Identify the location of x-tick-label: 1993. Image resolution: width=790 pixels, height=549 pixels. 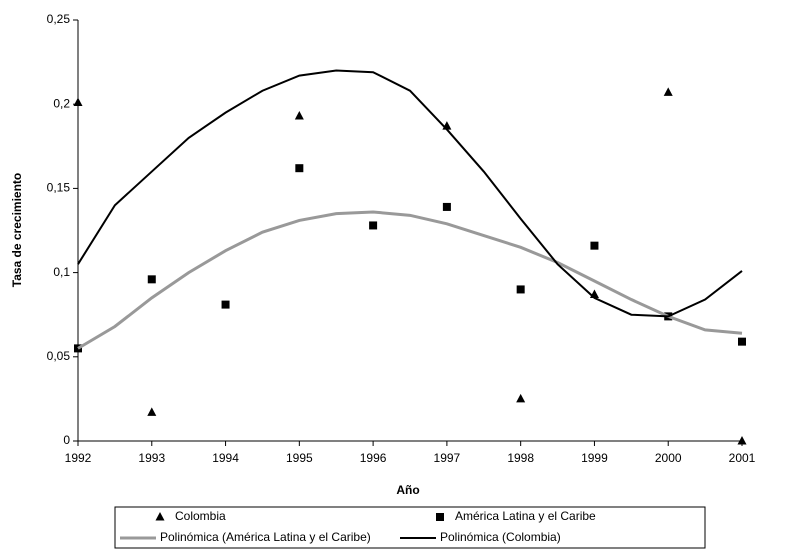
(151, 458).